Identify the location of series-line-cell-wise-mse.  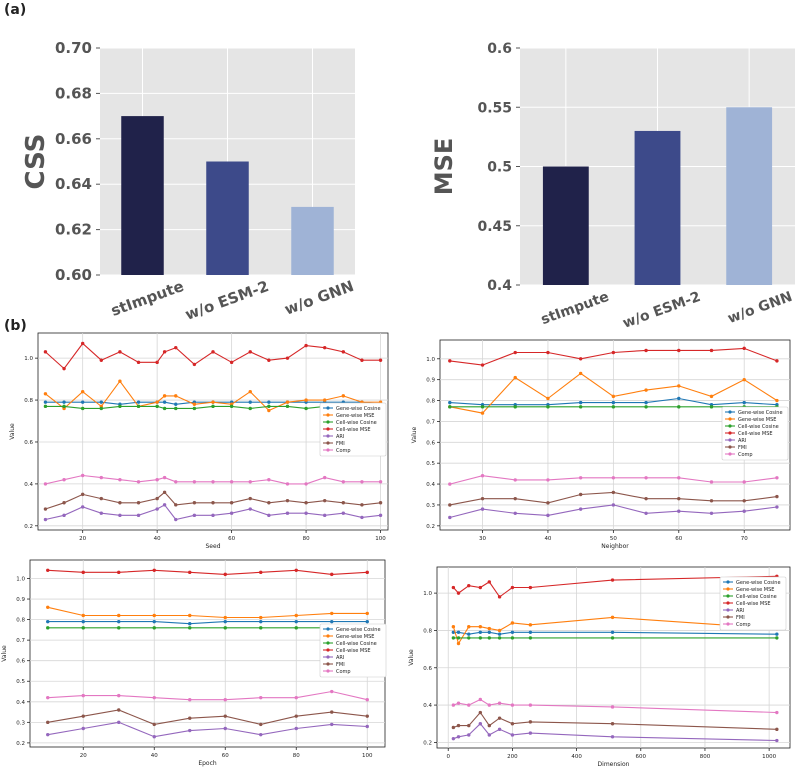
(614, 586).